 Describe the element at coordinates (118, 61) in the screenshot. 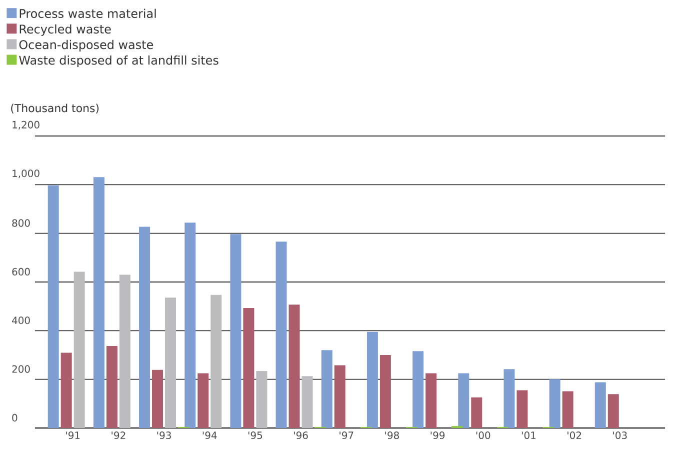

I see `legend-label: Waste disposed of at landfill sites` at that location.